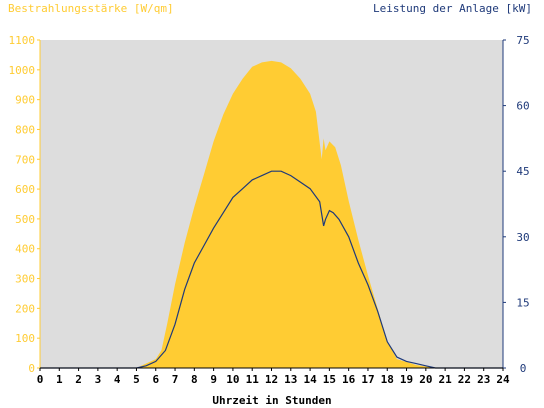 This screenshot has width=544, height=408. What do you see at coordinates (40, 379) in the screenshot?
I see `x-tick-label: 0` at bounding box center [40, 379].